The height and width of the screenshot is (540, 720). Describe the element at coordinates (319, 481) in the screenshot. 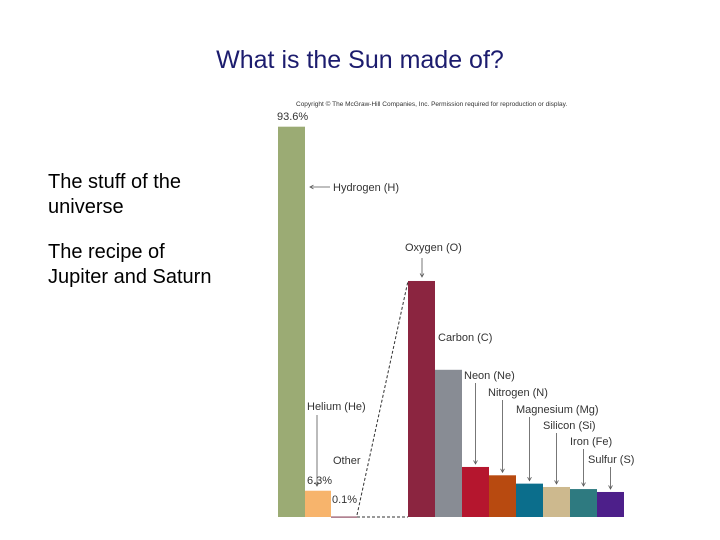

I see `value-label: 6.3%` at that location.